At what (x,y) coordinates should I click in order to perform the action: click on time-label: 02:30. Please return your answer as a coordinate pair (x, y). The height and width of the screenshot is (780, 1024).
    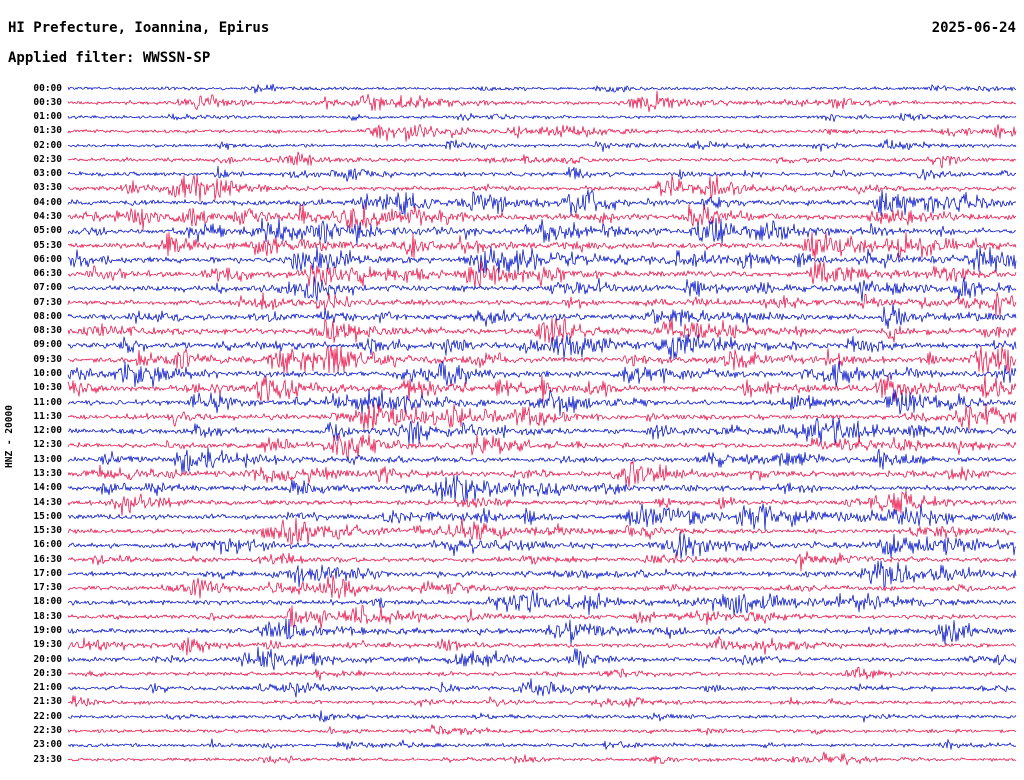
    Looking at the image, I should click on (47, 159).